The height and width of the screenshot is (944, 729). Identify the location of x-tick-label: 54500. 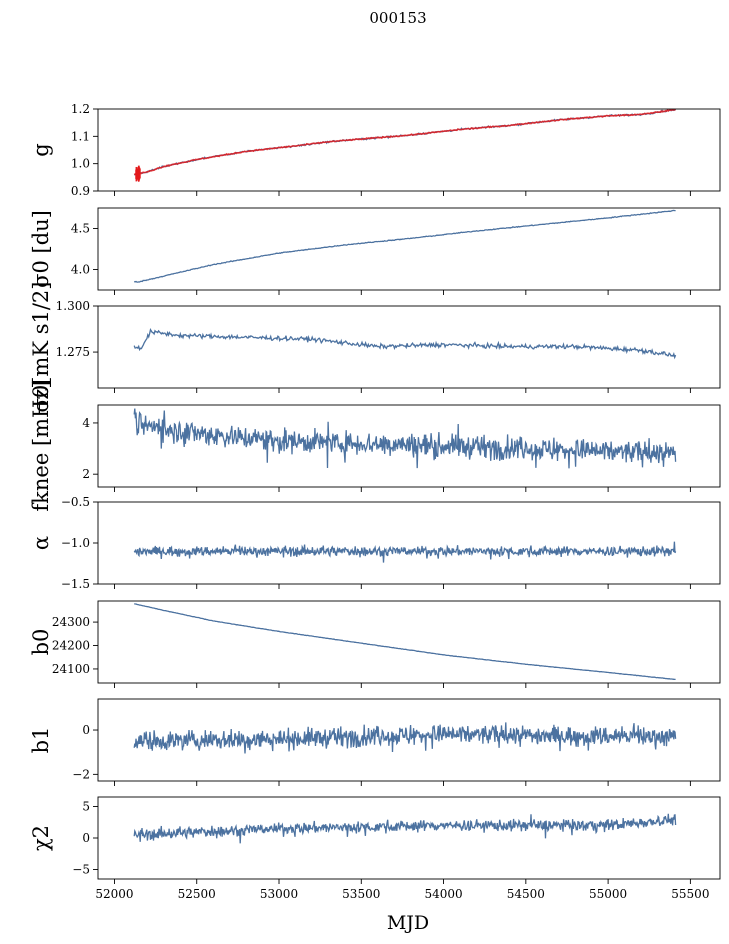
(526, 894).